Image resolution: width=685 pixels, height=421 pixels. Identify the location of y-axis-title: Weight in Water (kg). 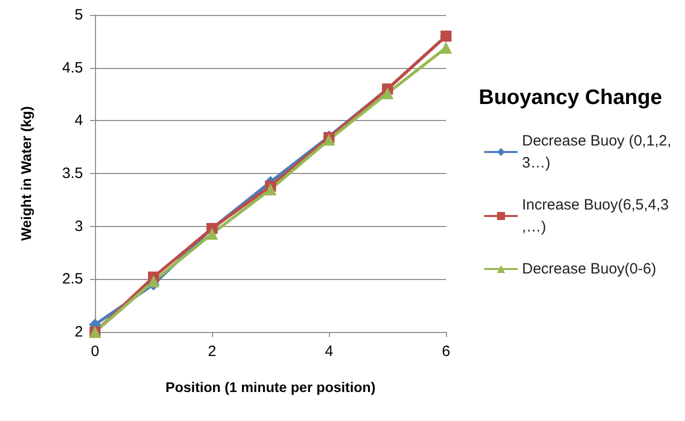
(26, 173).